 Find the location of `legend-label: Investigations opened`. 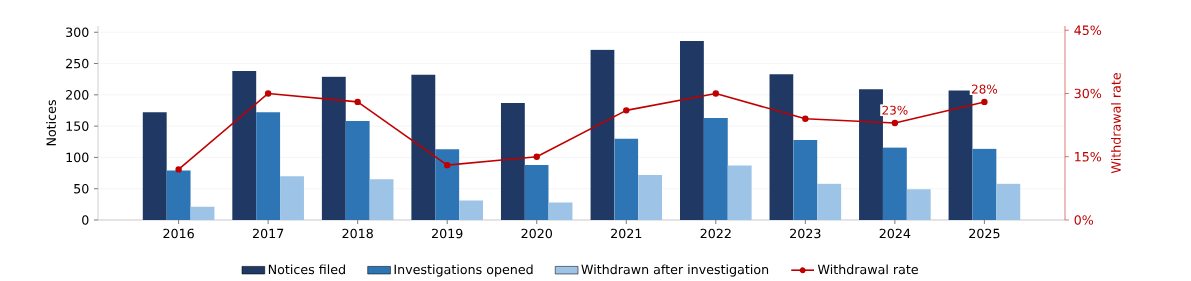

legend-label: Investigations opened is located at coordinates (463, 270).